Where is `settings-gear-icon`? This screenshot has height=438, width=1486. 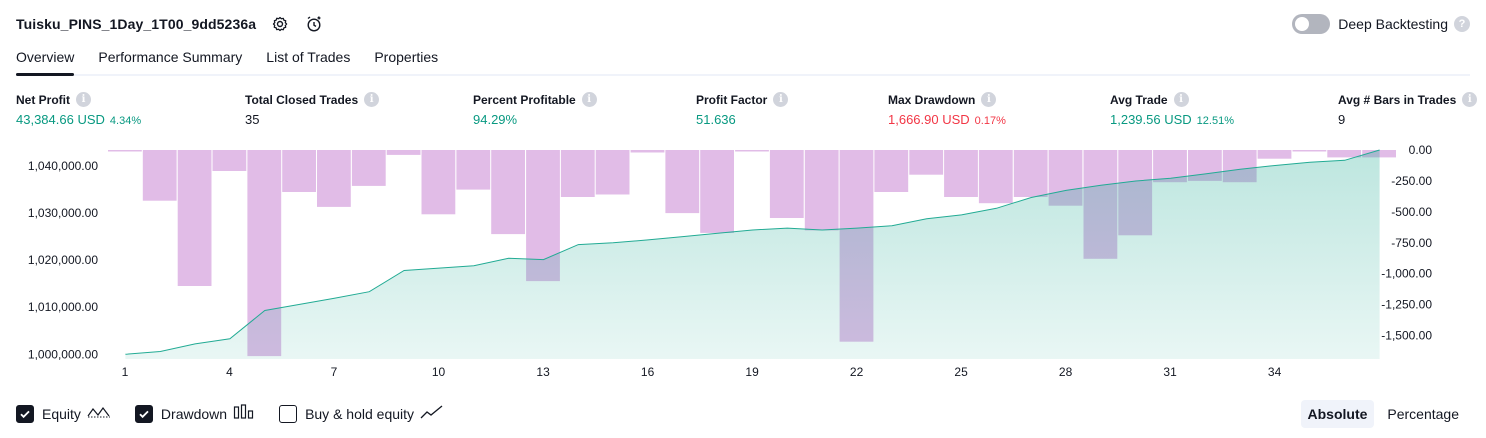
settings-gear-icon is located at coordinates (280, 24).